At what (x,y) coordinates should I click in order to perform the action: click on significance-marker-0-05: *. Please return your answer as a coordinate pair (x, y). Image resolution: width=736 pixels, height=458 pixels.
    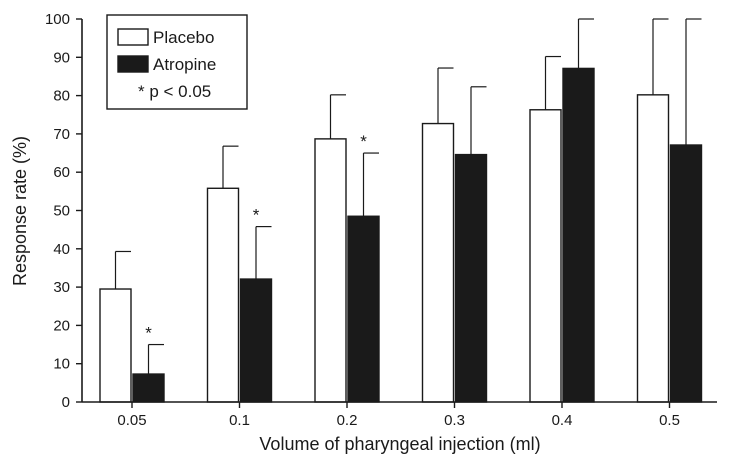
    Looking at the image, I should click on (148, 333).